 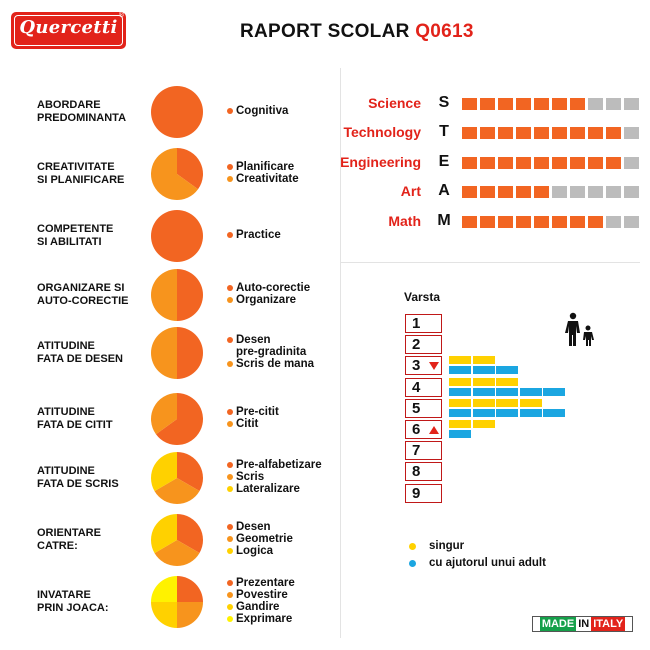 What do you see at coordinates (382, 132) in the screenshot?
I see `steam-label: Technology` at bounding box center [382, 132].